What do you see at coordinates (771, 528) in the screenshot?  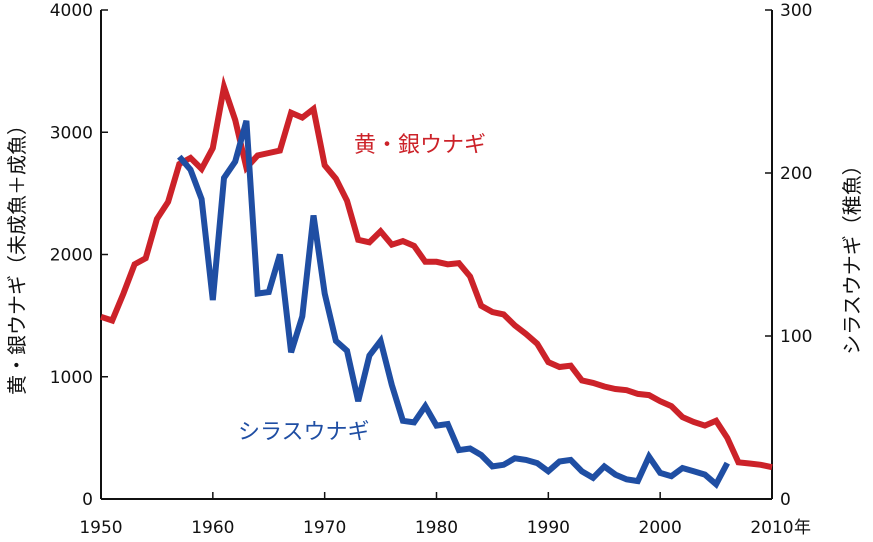 I see `x-tick-label: 2010` at bounding box center [771, 528].